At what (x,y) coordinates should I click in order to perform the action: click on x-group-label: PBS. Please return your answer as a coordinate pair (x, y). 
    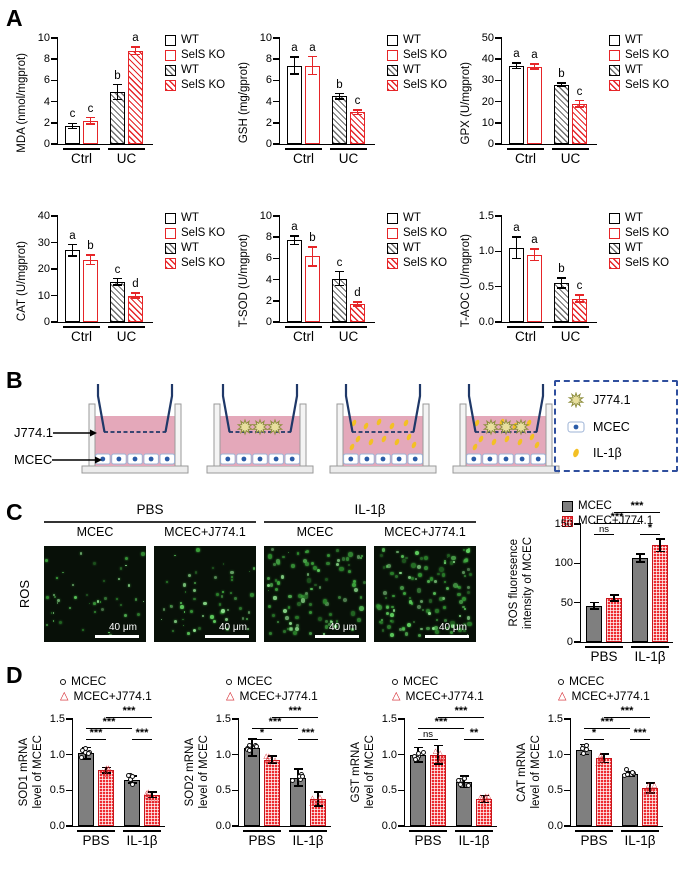
    Looking at the image, I should click on (594, 840).